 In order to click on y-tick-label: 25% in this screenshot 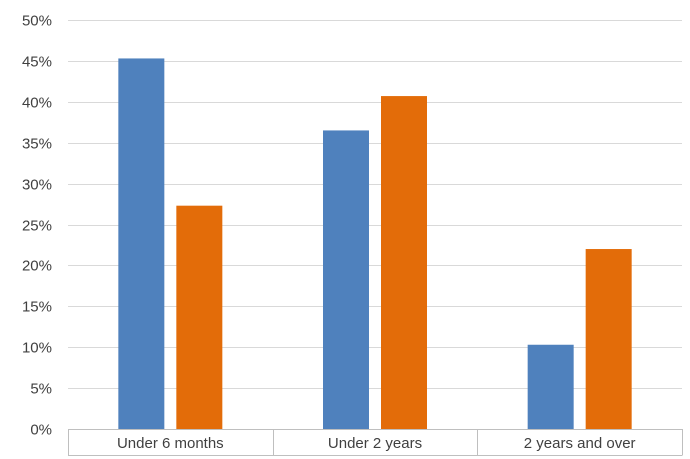, I will do `click(37, 226)`.